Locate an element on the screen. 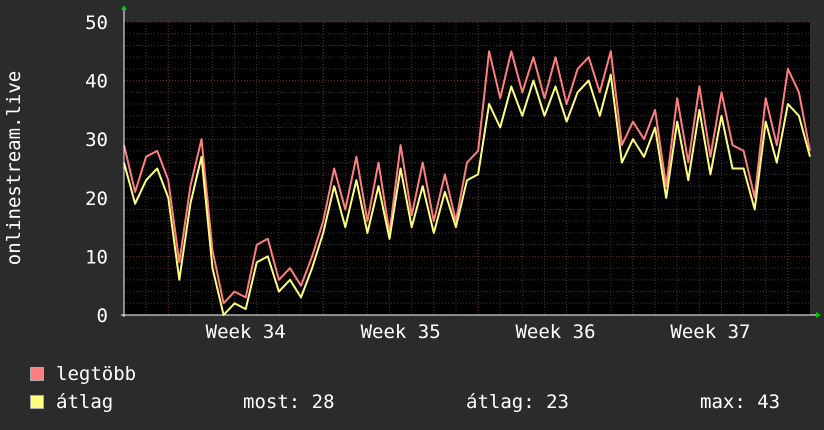 The width and height of the screenshot is (824, 430). legend-item-max: legtöbb is located at coordinates (83, 374).